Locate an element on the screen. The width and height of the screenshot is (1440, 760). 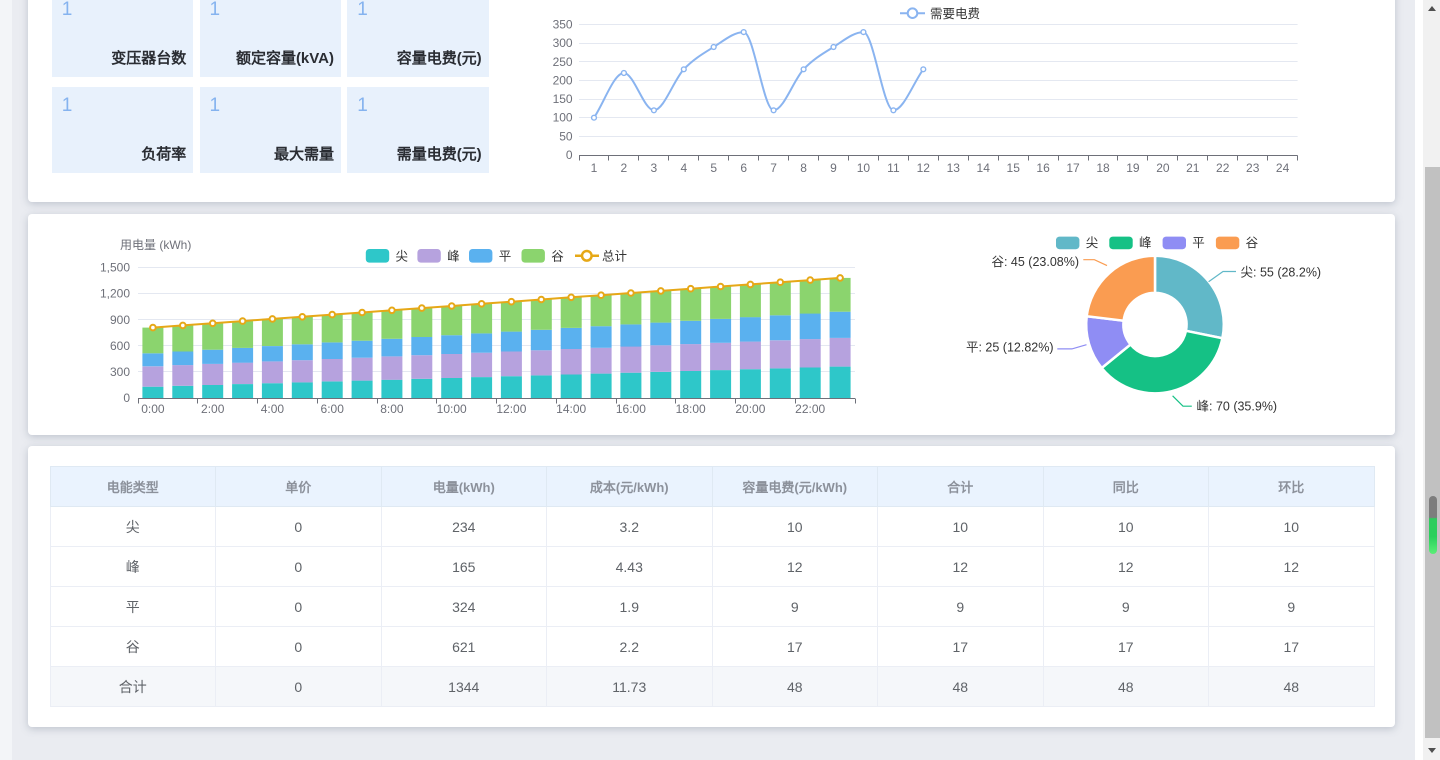
svg-text: 6:00 is located at coordinates (333, 409).